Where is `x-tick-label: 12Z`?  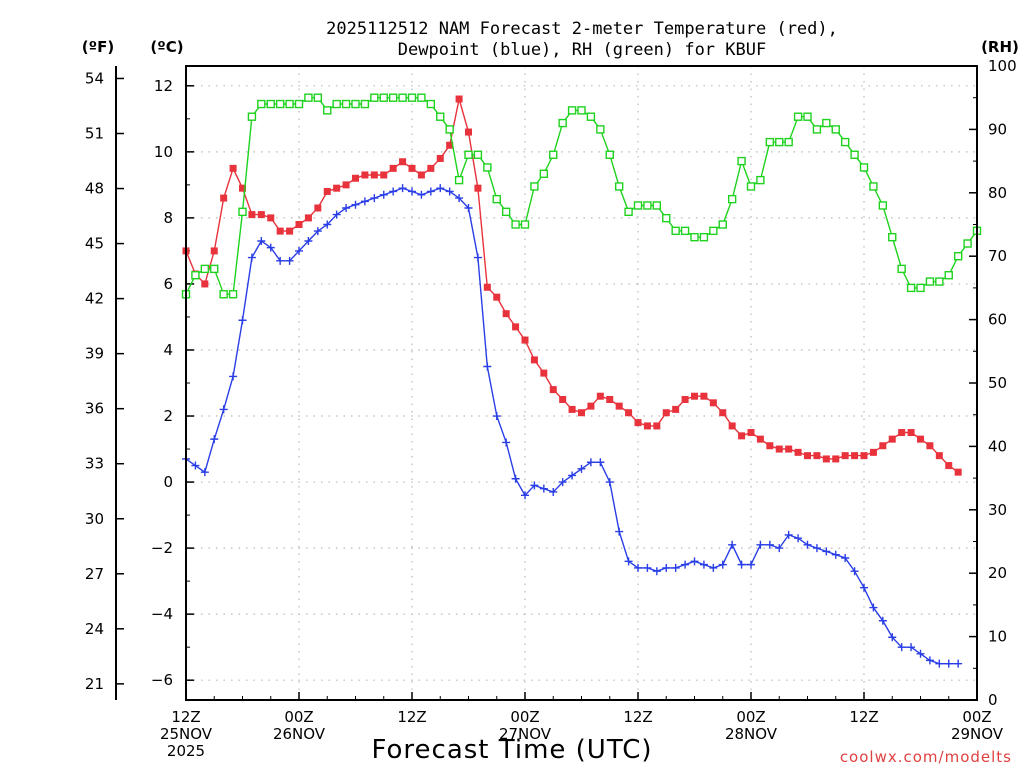 x-tick-label: 12Z is located at coordinates (637, 717).